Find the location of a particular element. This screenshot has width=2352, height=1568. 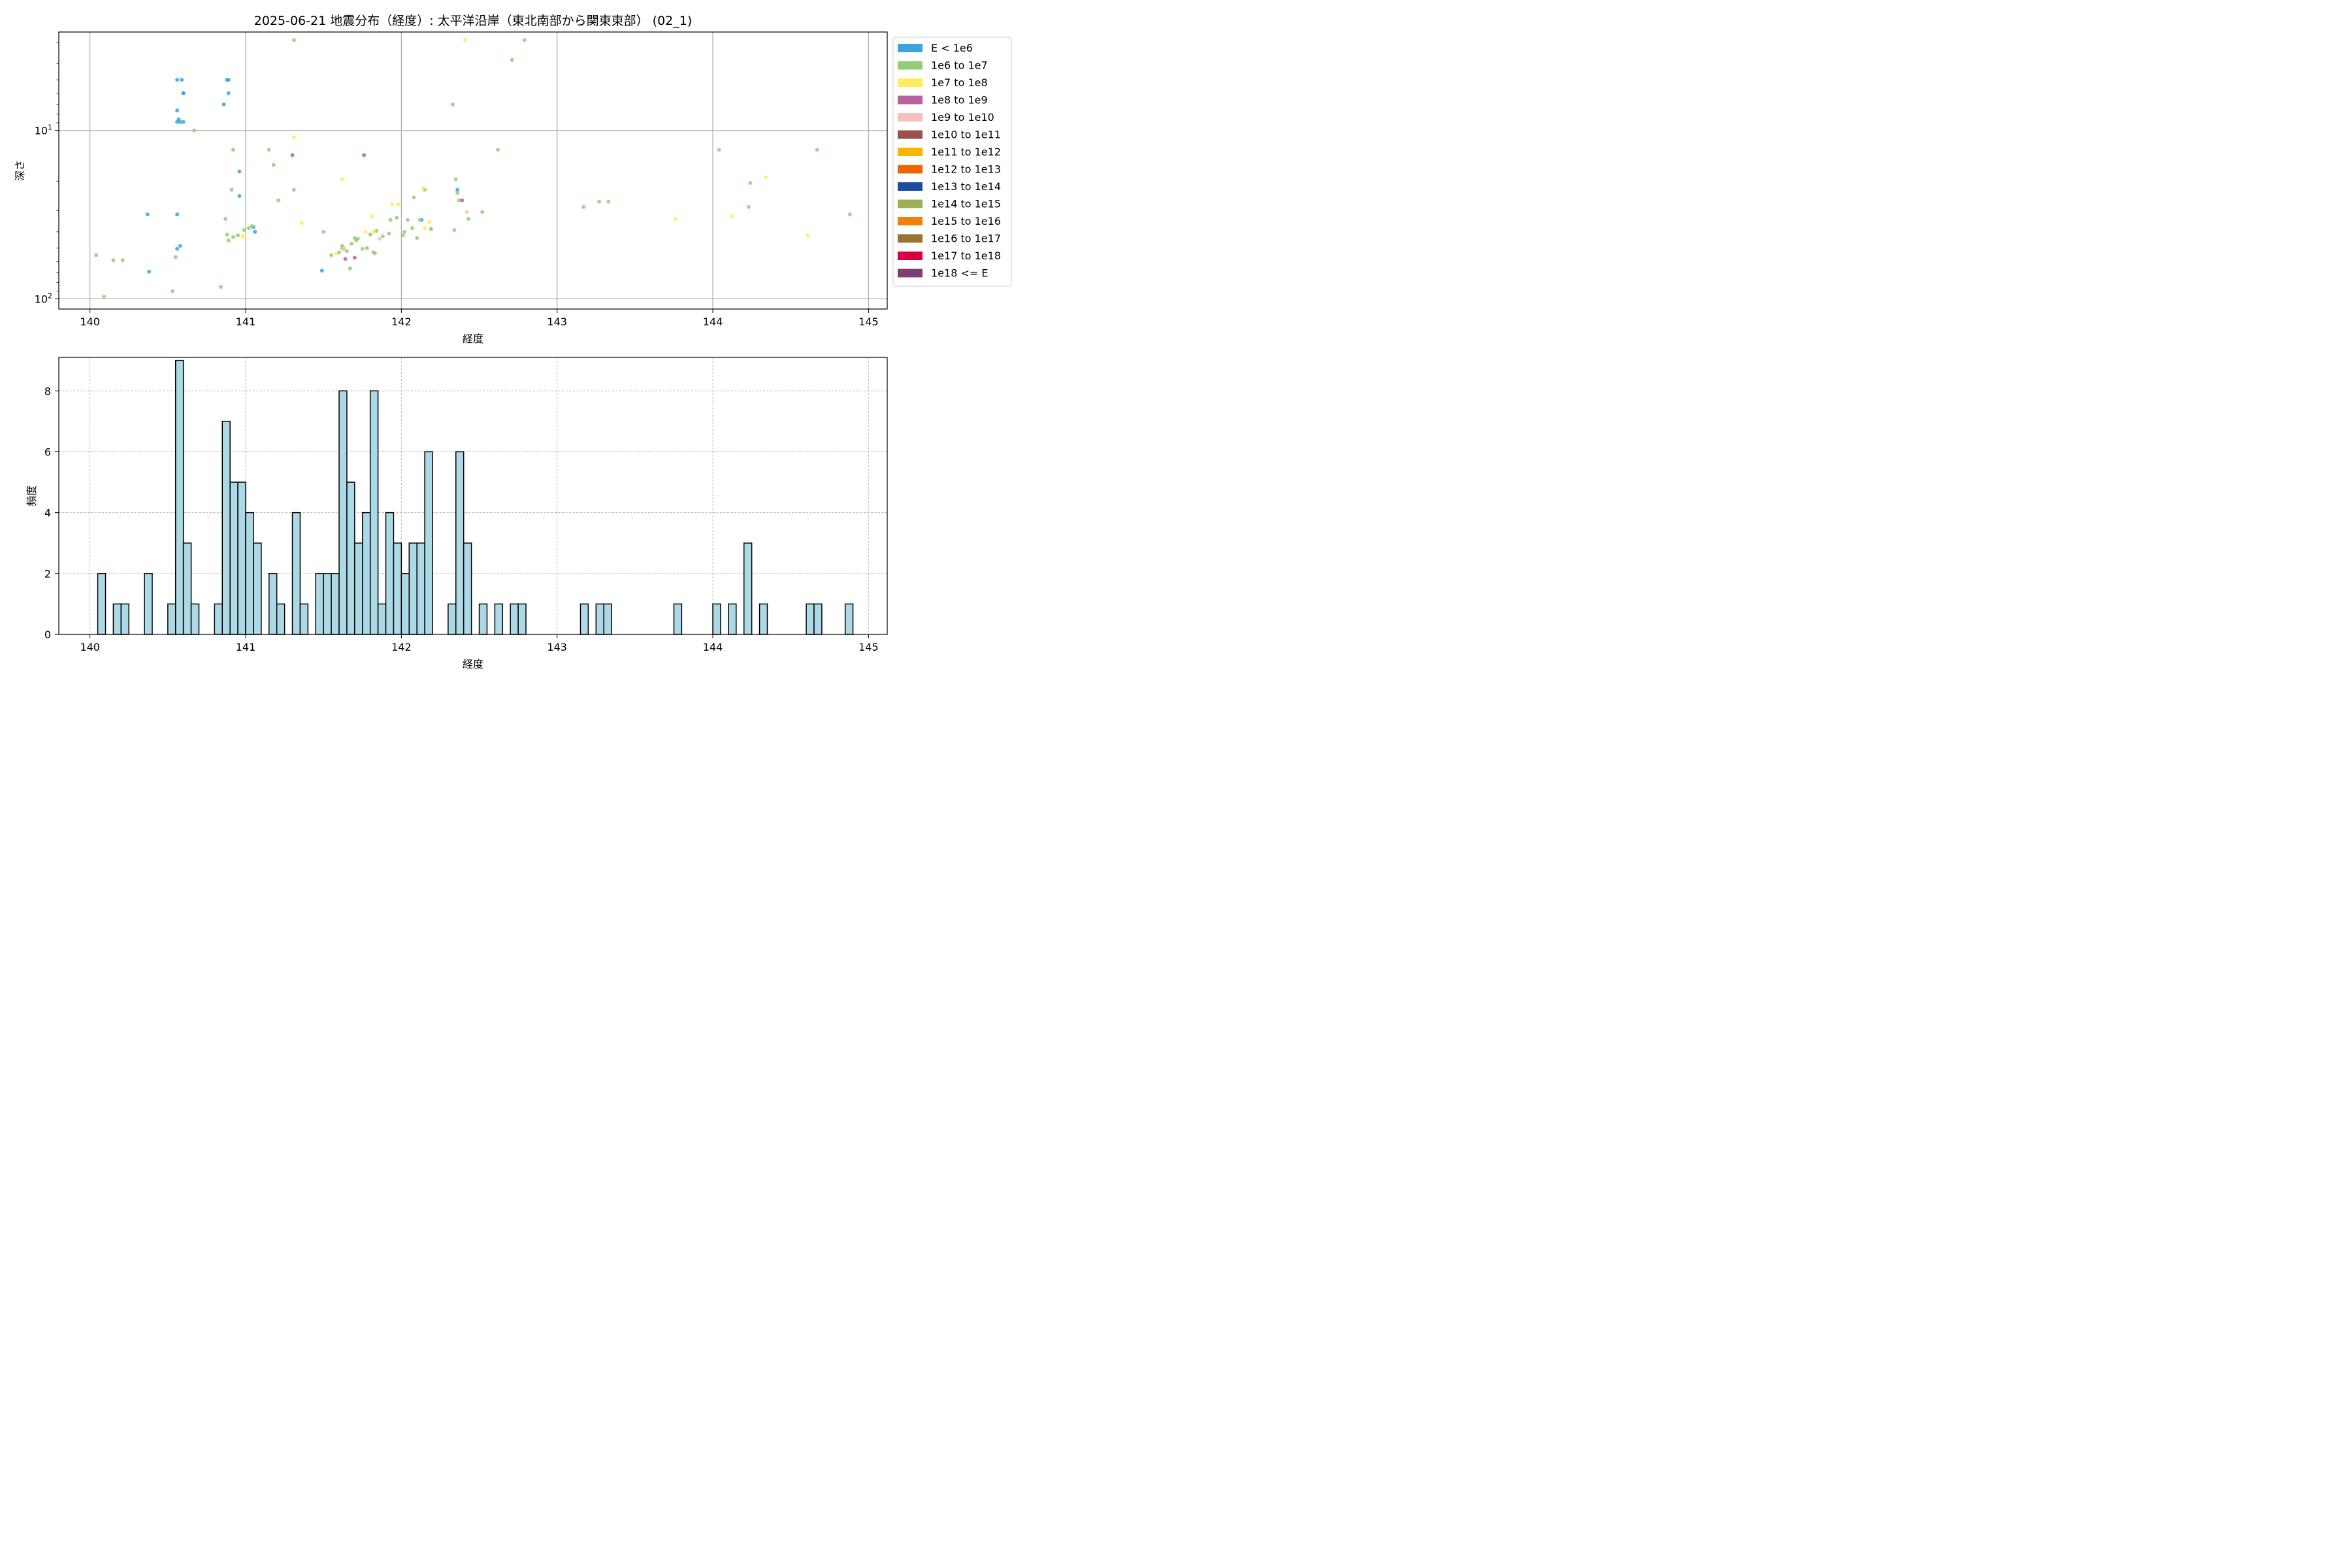

legend-label: 1e11 to 1e12 is located at coordinates (966, 152).